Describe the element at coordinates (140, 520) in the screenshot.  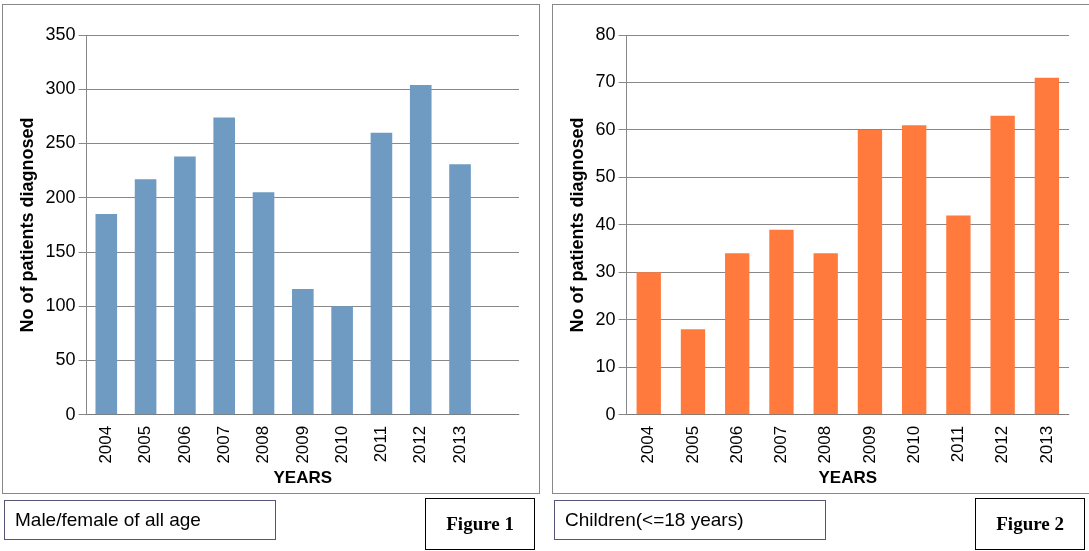
I see `text: Male/female of all age` at that location.